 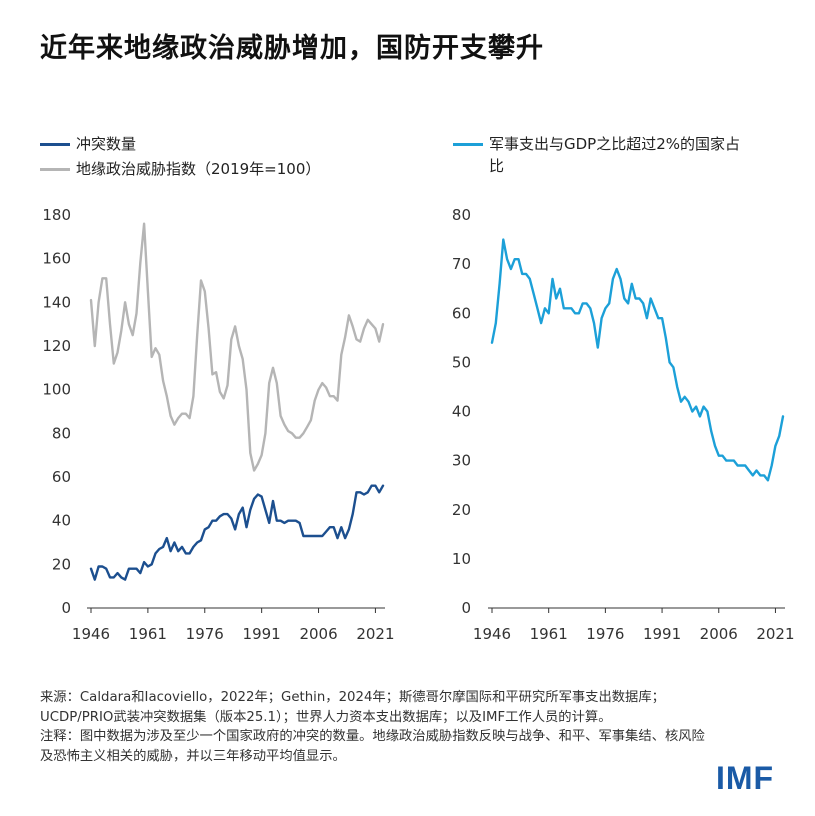 What do you see at coordinates (56, 259) in the screenshot?
I see `y-tick-label: 160` at bounding box center [56, 259].